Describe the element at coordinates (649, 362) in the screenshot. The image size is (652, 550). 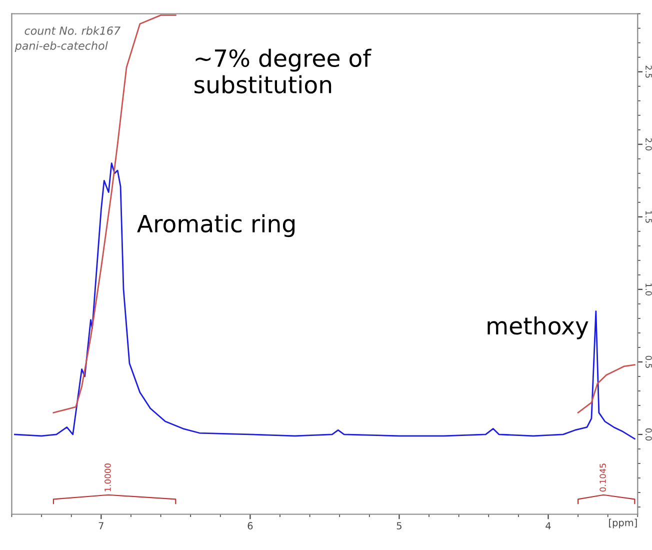
I see `y-tick-label: 0.5` at that location.